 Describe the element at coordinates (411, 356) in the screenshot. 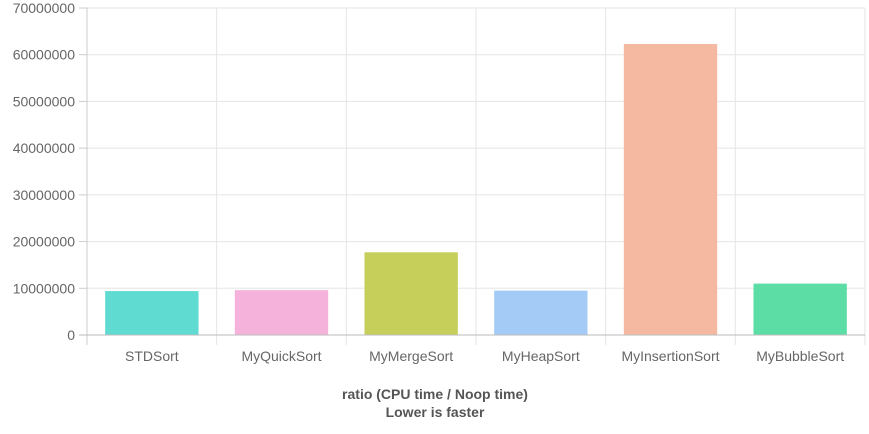

I see `x-tick-label: MyMergeSort` at that location.